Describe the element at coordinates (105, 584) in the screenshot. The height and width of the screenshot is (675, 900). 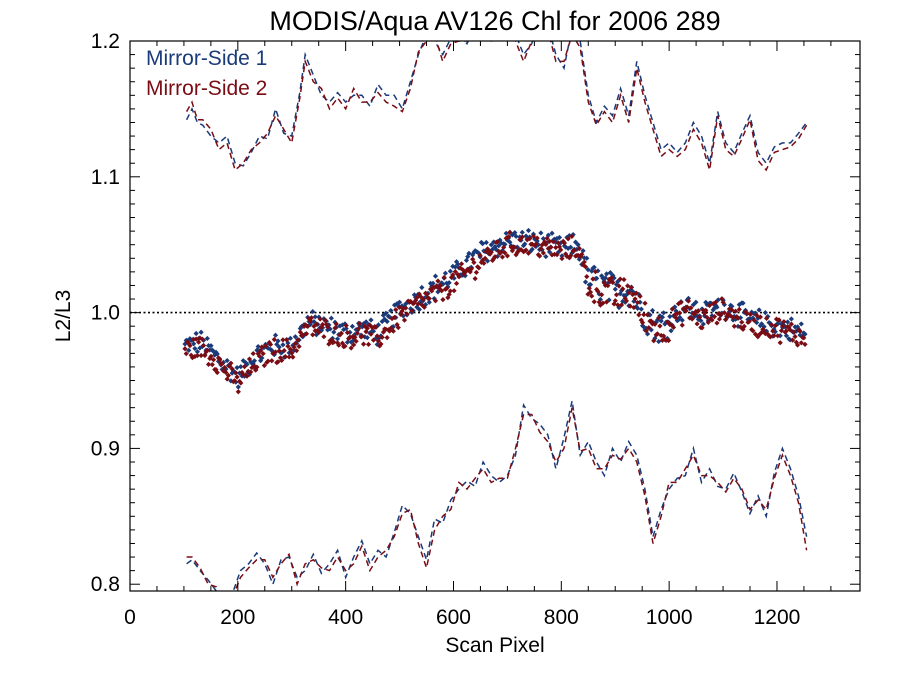
I see `y-tick-label: 0.8` at that location.